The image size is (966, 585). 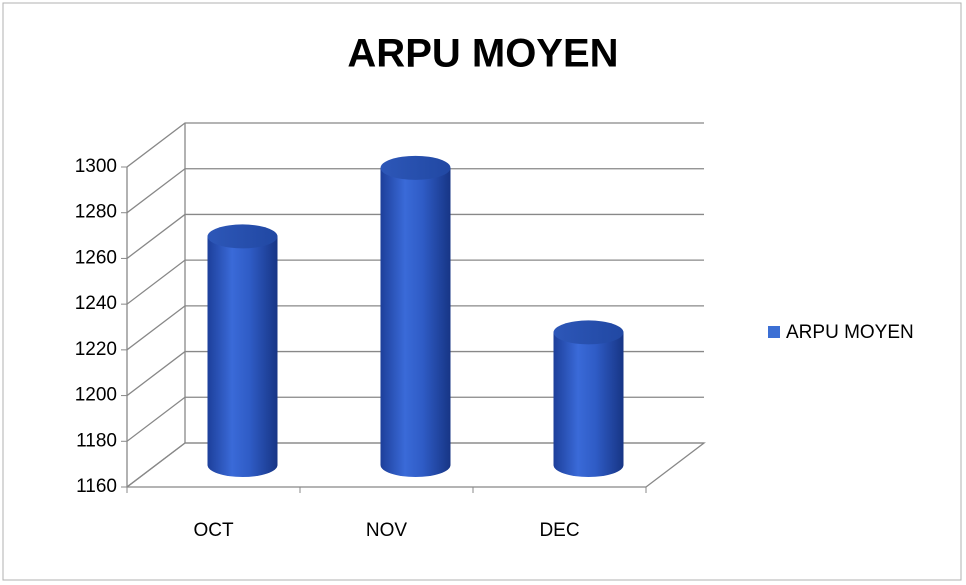 What do you see at coordinates (387, 530) in the screenshot?
I see `x-tick-label: NOV` at bounding box center [387, 530].